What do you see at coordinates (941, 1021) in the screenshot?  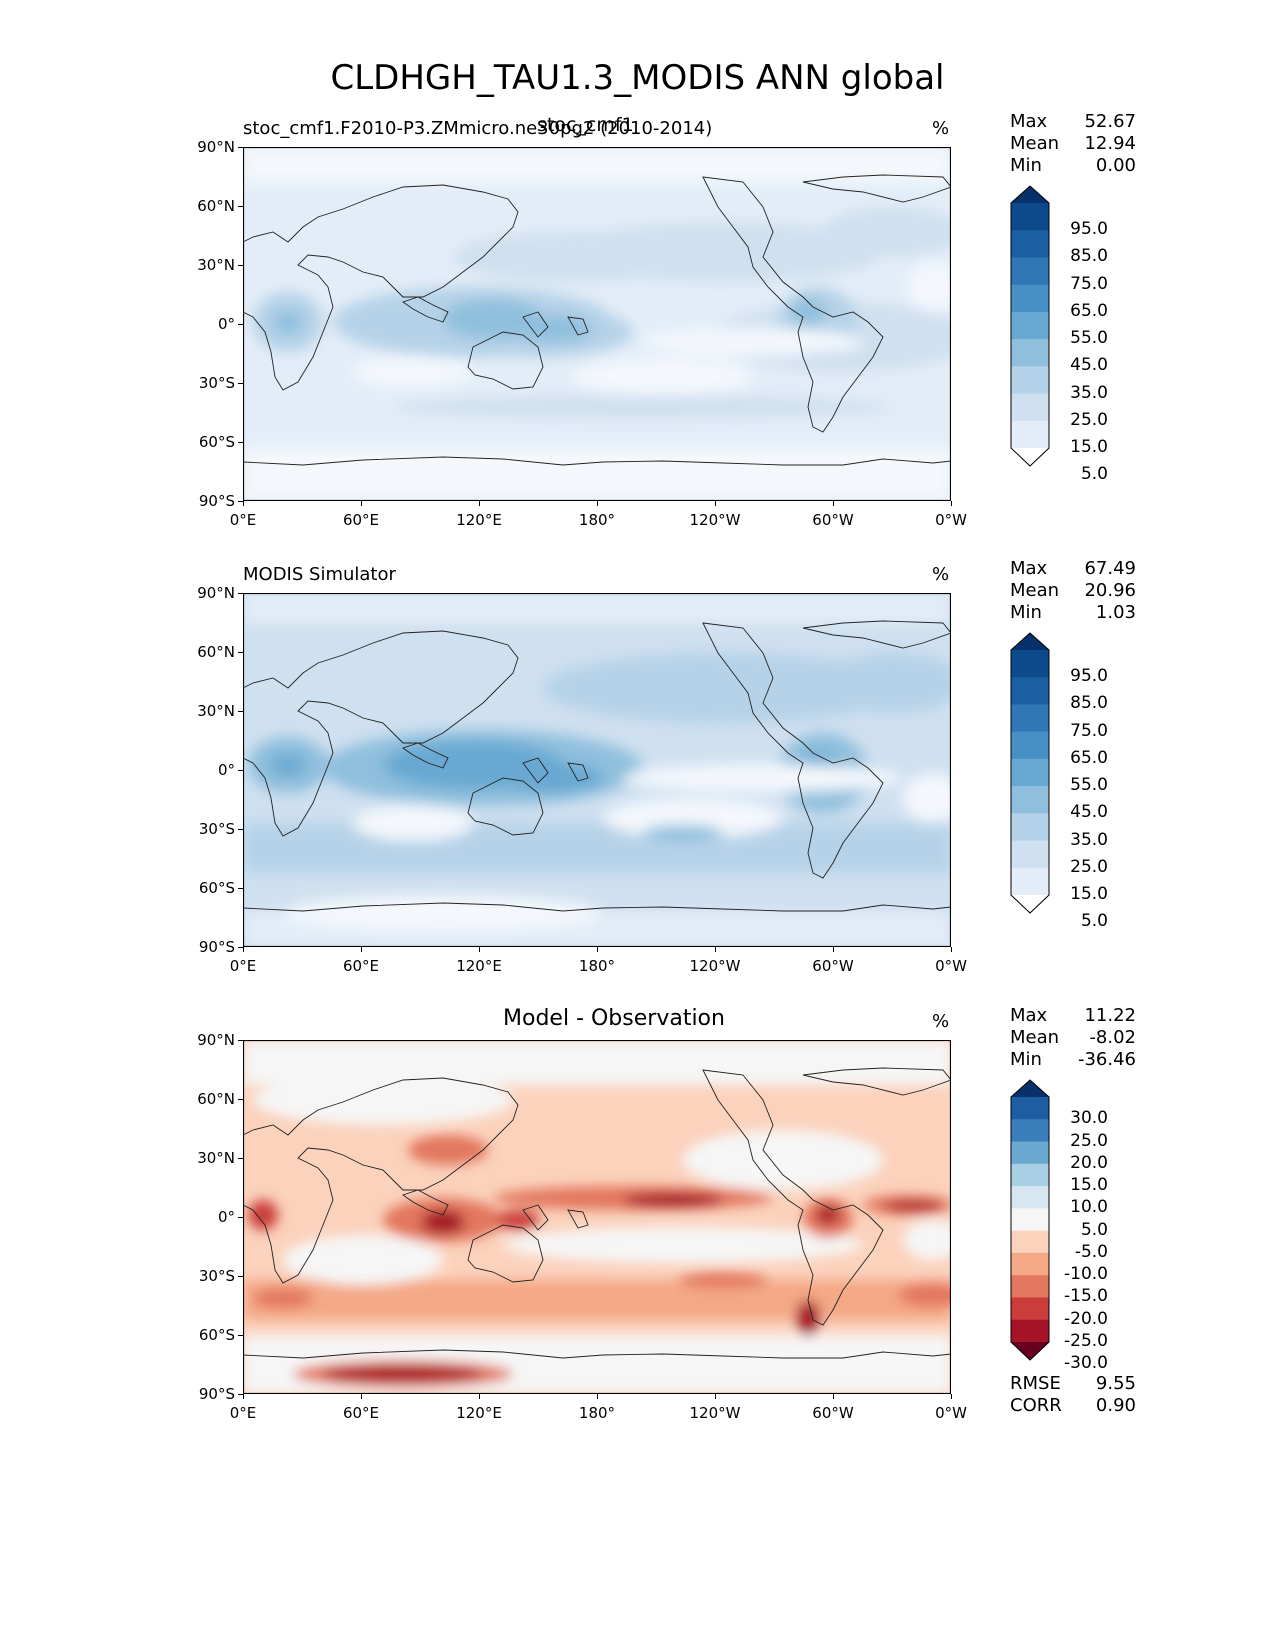 I see `panel3-units: %` at bounding box center [941, 1021].